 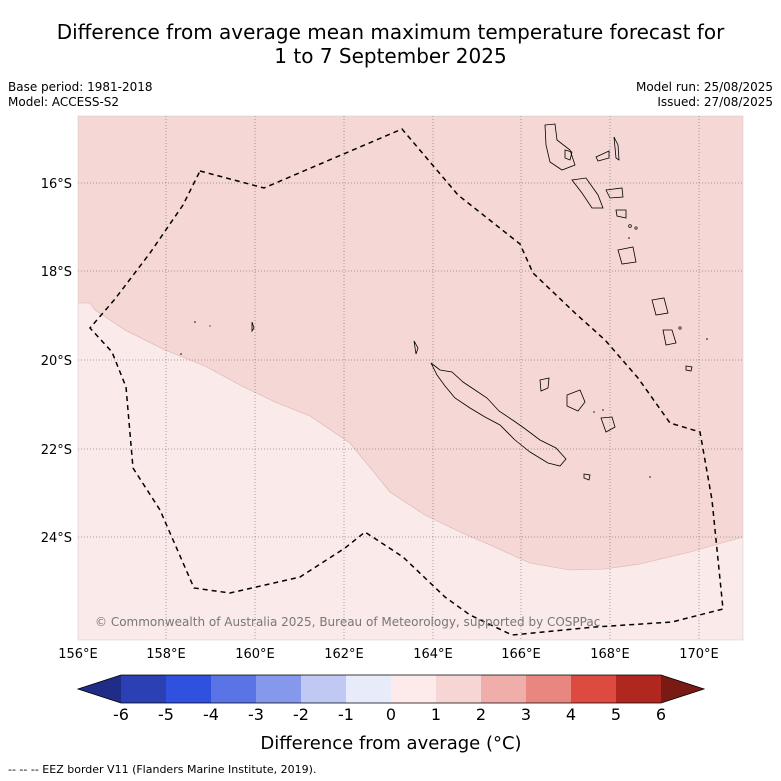 What do you see at coordinates (616, 148) in the screenshot?
I see `maewo-island` at bounding box center [616, 148].